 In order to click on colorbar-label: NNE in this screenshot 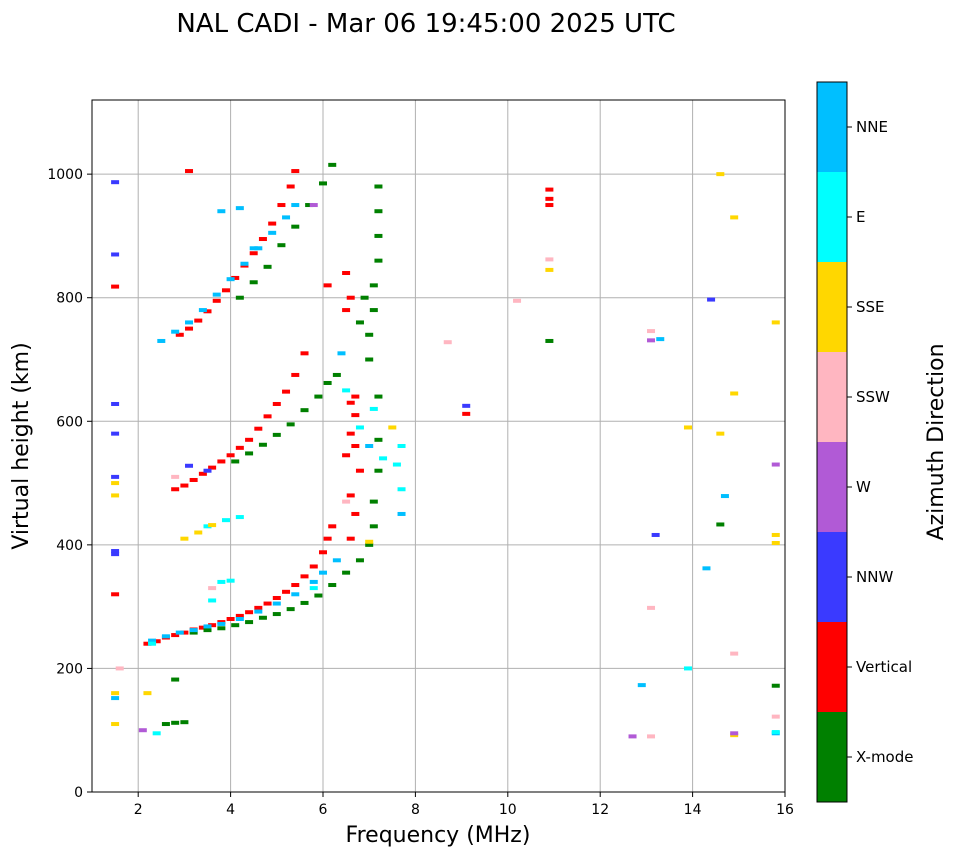, I will do `click(872, 127)`.